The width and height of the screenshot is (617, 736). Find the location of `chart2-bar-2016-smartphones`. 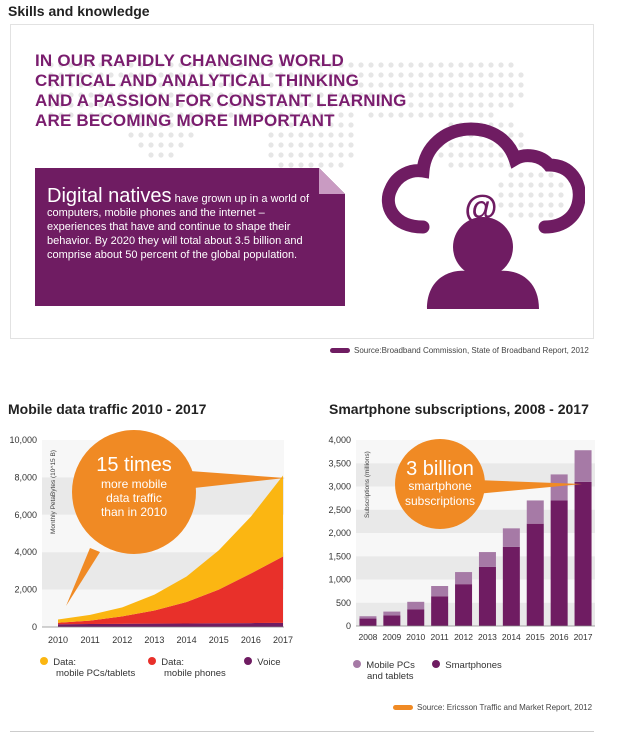

chart2-bar-2016-smartphones is located at coordinates (559, 563).